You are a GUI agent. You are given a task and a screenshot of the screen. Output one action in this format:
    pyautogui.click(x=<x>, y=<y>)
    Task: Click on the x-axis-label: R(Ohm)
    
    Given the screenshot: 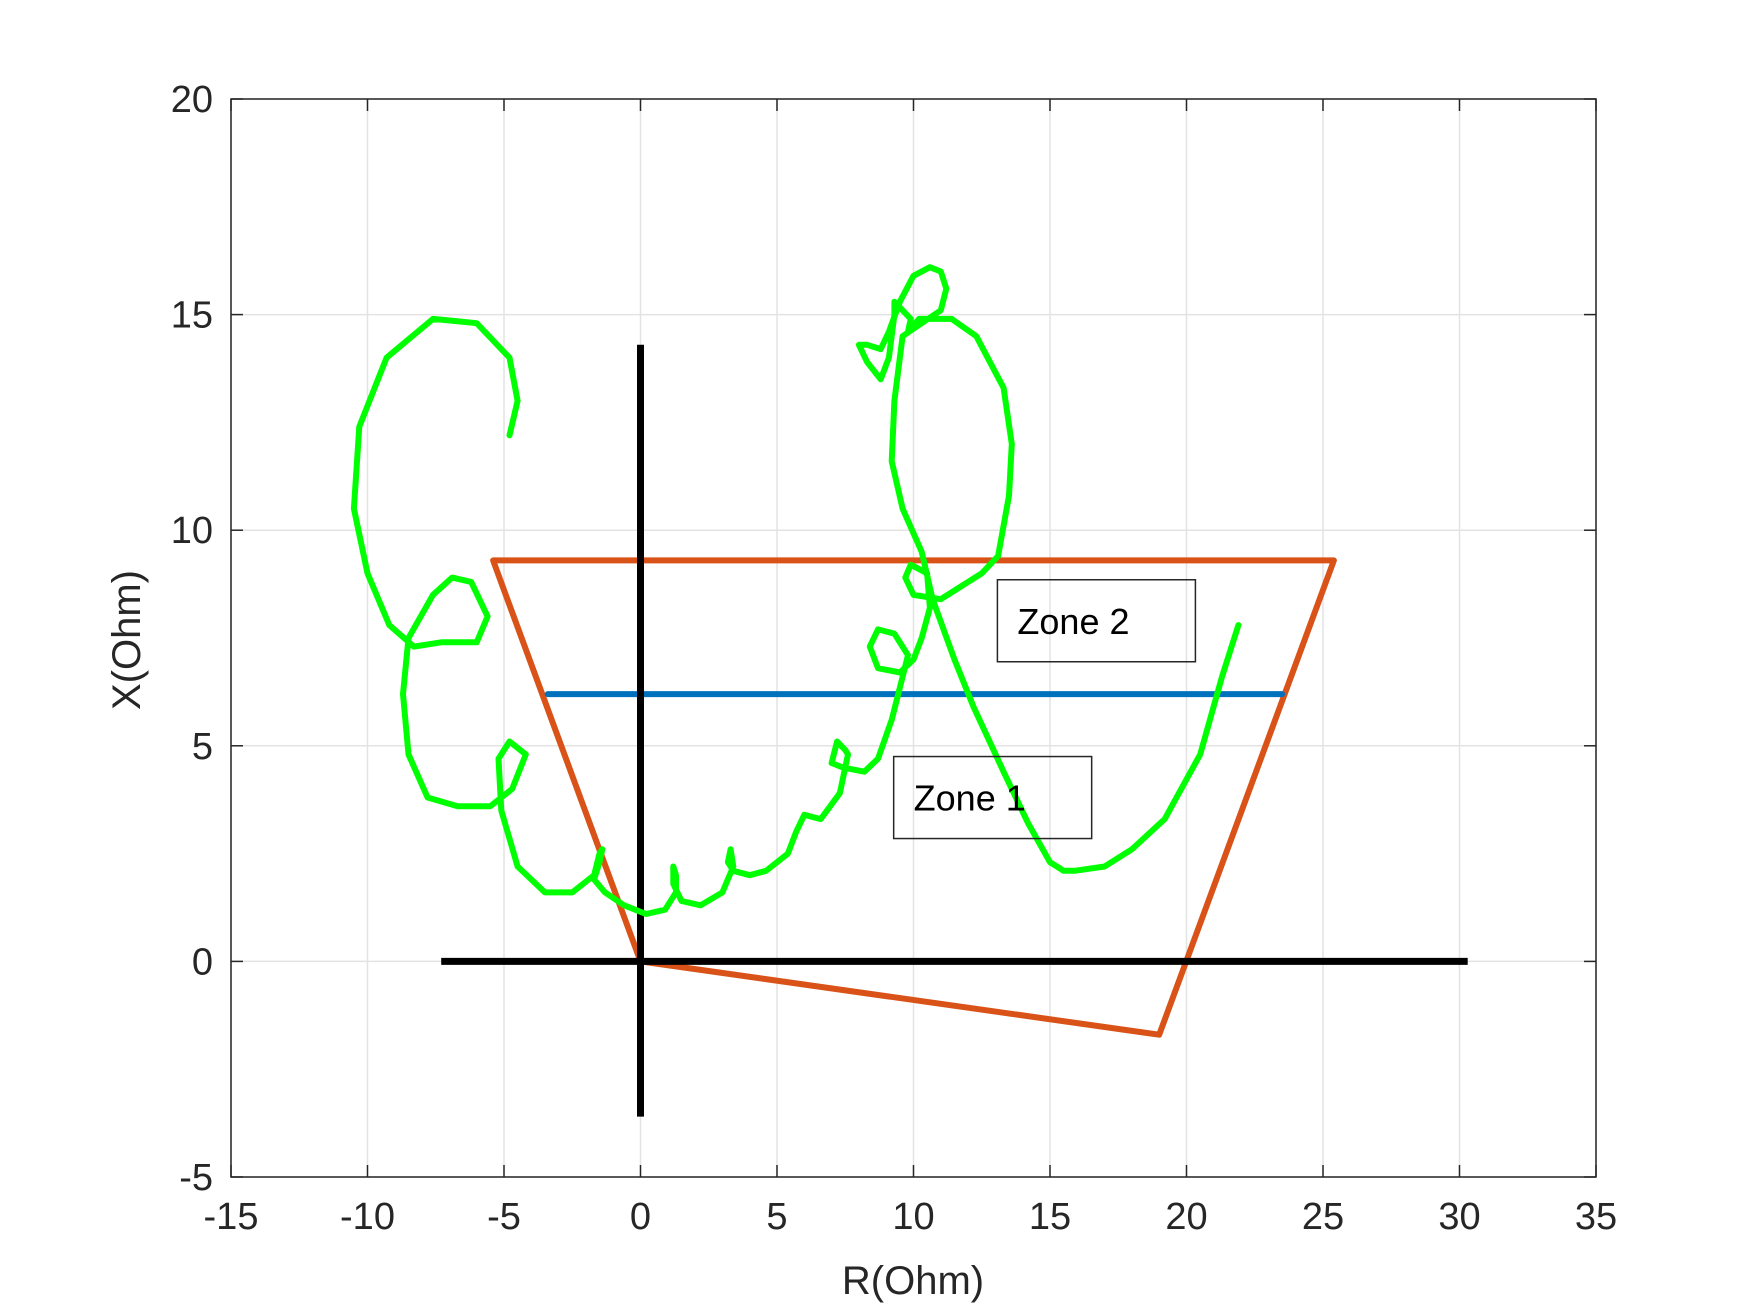 What is the action you would take?
    pyautogui.click(x=913, y=1281)
    